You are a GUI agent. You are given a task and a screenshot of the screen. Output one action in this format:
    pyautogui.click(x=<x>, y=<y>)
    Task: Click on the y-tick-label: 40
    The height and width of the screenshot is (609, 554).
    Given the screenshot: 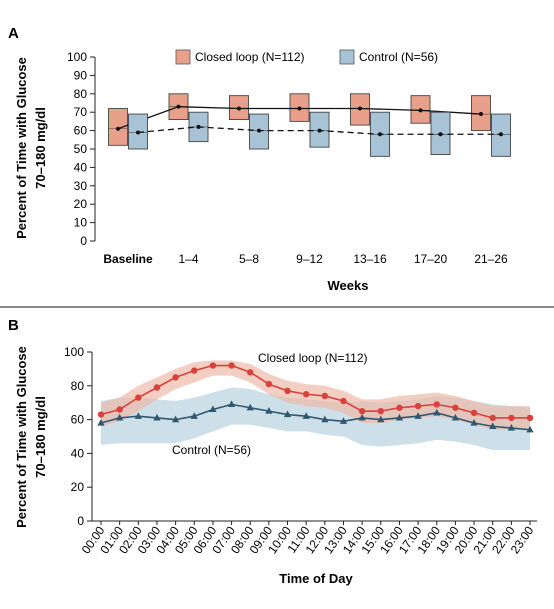 What is the action you would take?
    pyautogui.click(x=78, y=453)
    